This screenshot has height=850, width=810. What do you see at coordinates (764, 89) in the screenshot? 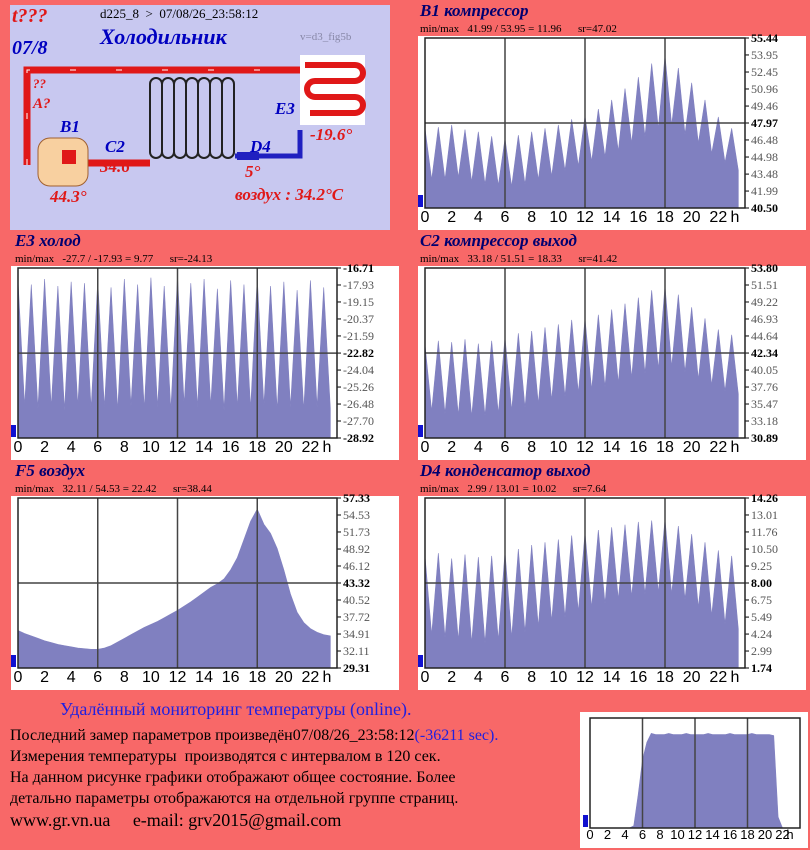
I see `y-tick-label: 50.96` at bounding box center [764, 89].